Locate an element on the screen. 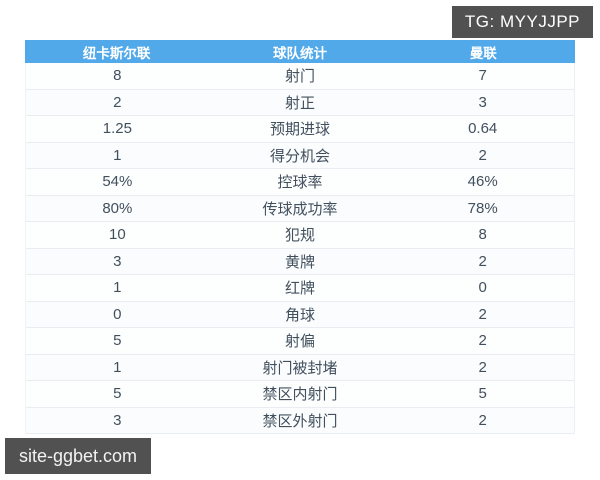 The width and height of the screenshot is (600, 480). away-value: 0 is located at coordinates (482, 288).